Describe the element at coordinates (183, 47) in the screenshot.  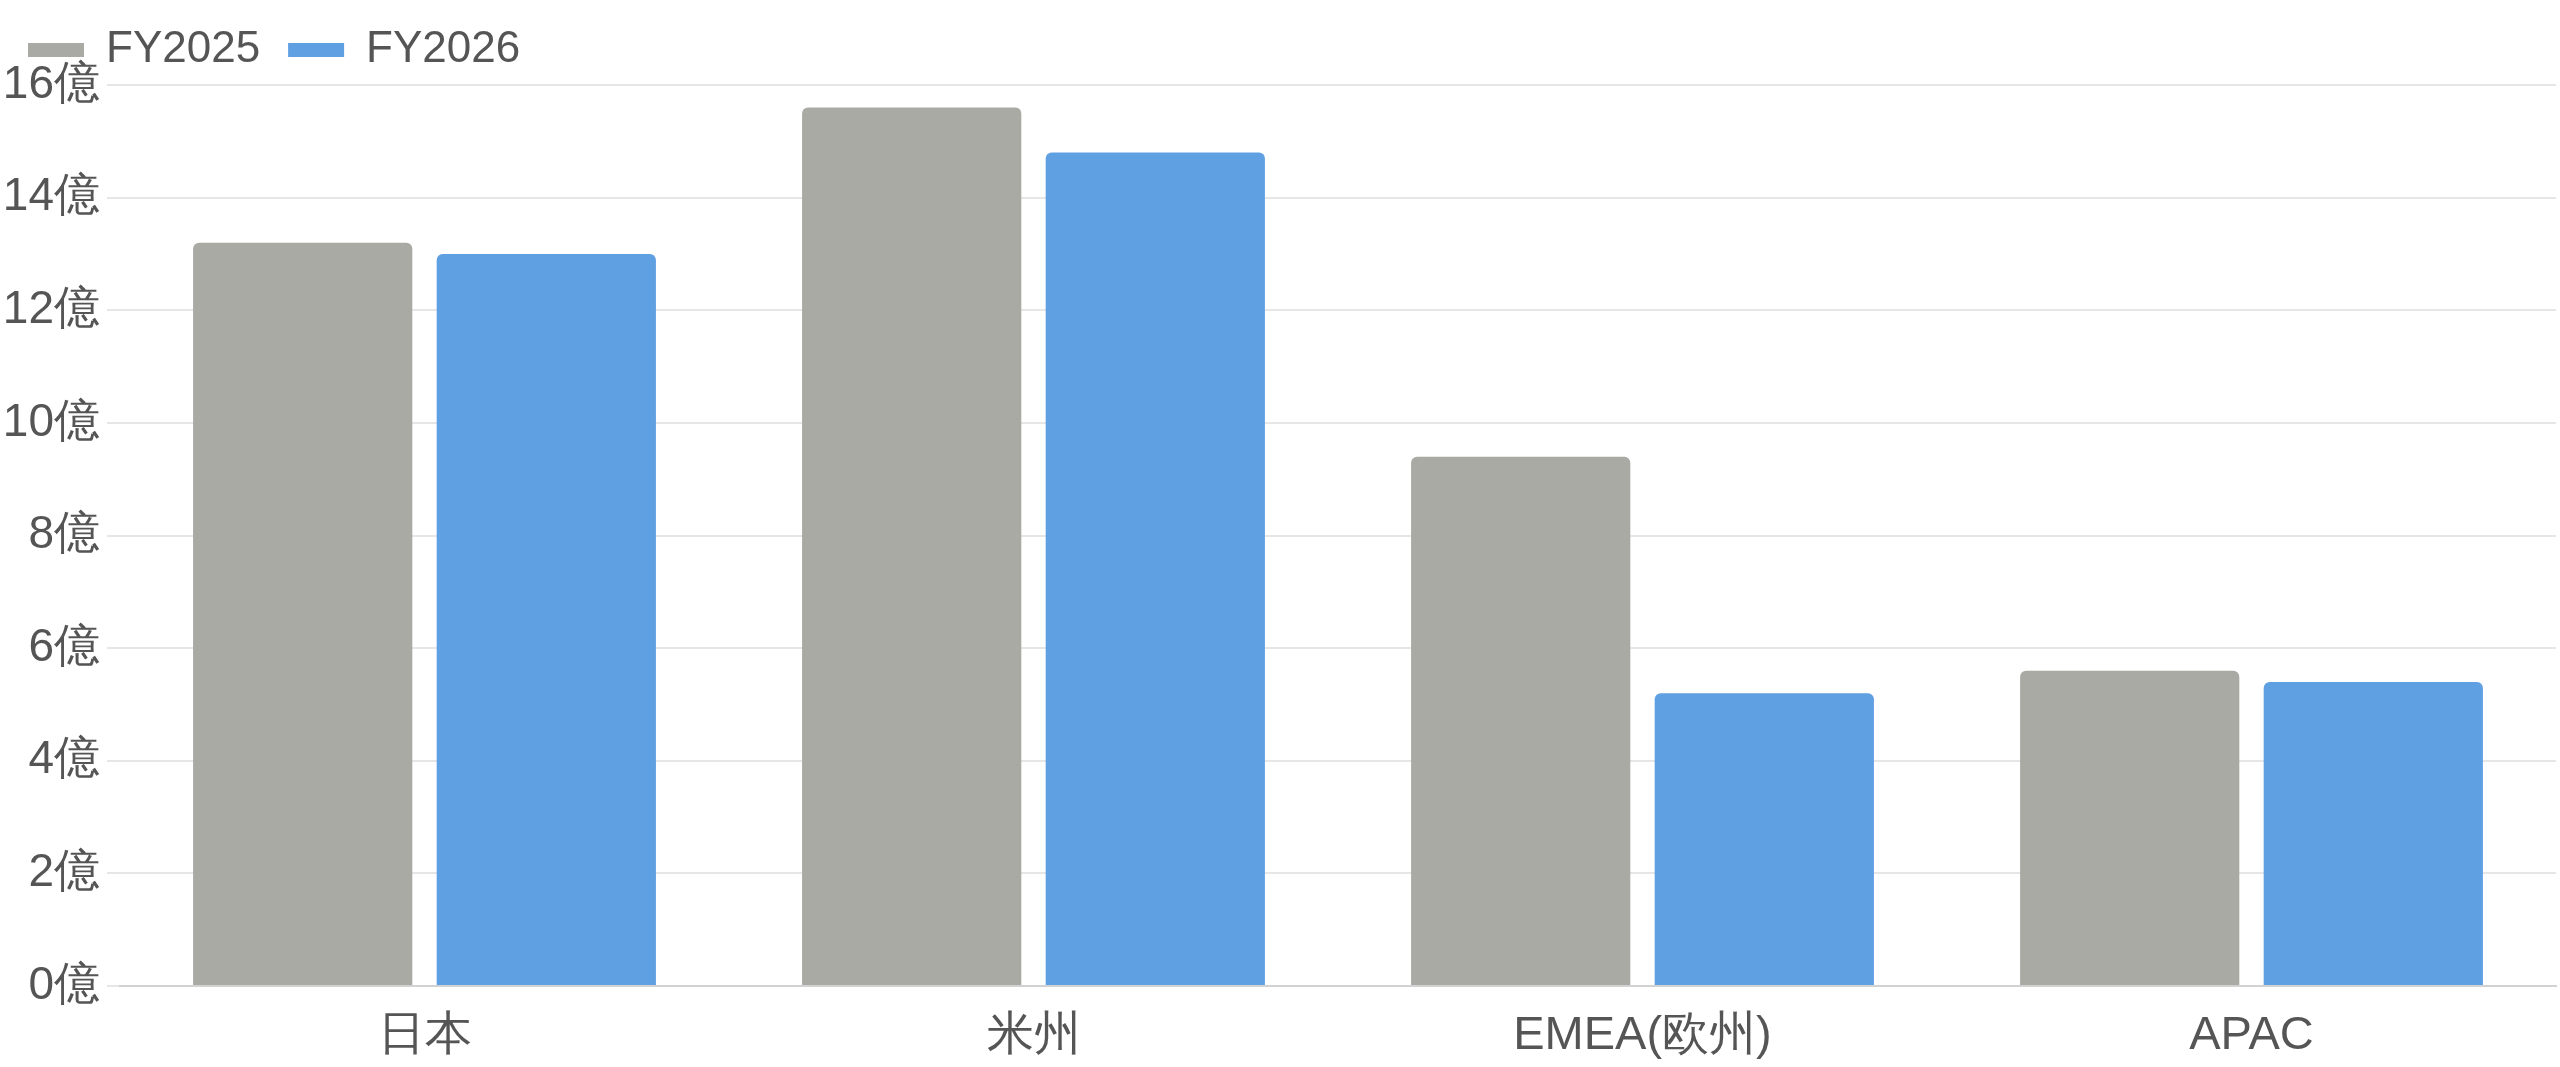
I see `legend-label: FY2025` at that location.